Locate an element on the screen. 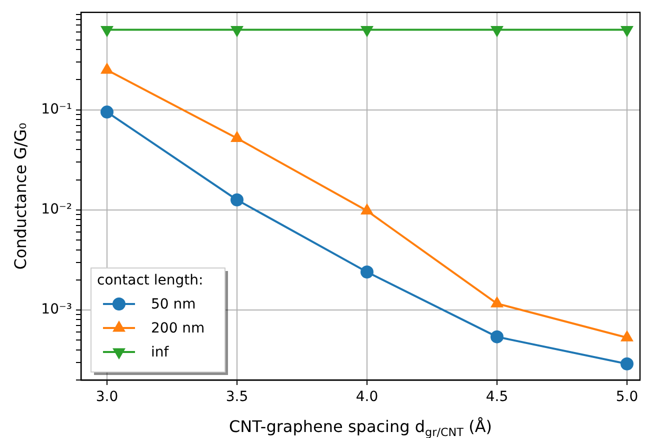  y-tick-label: 10⁻² is located at coordinates (56, 210).